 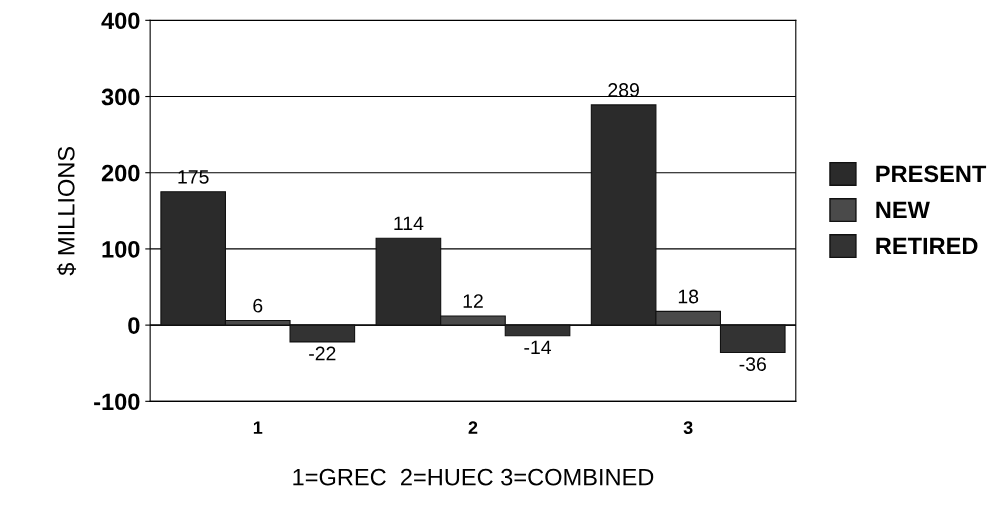 I want to click on y-tick-label: -100, so click(x=117, y=402).